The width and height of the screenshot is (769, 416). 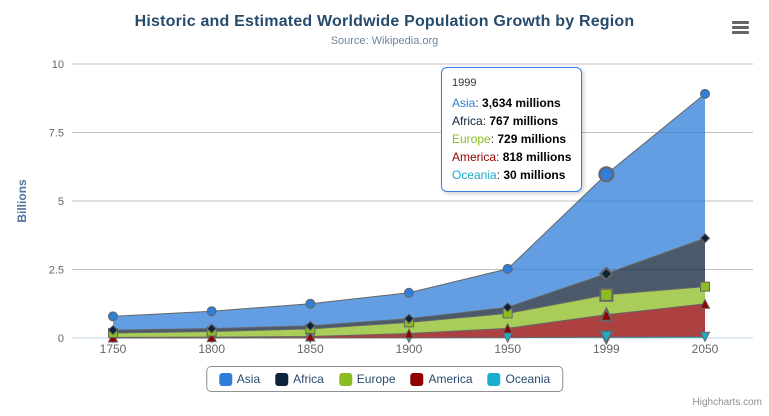 What do you see at coordinates (409, 333) in the screenshot?
I see `marker-america-1900` at bounding box center [409, 333].